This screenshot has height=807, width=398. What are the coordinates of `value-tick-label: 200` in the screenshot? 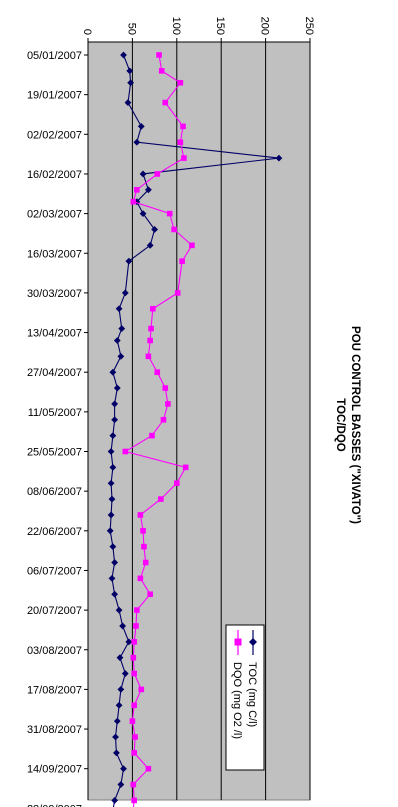 It's located at (265, 26).